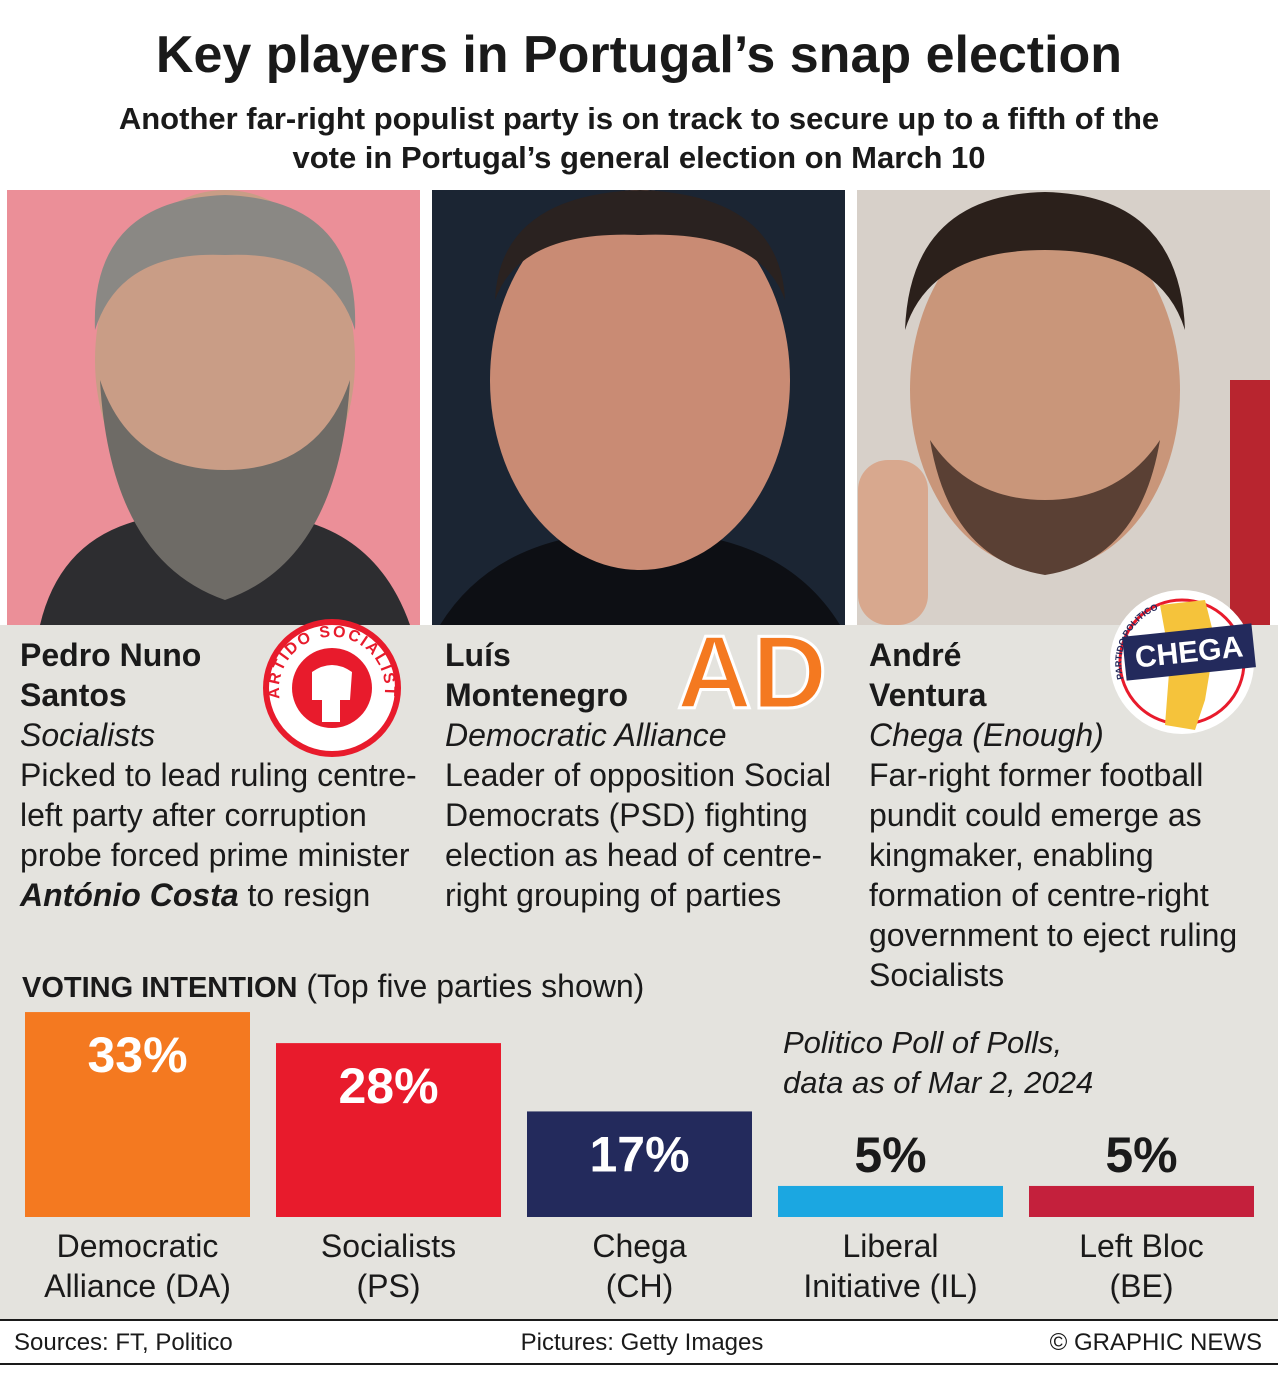  Describe the element at coordinates (752, 673) in the screenshot. I see `logo-text: AD` at that location.